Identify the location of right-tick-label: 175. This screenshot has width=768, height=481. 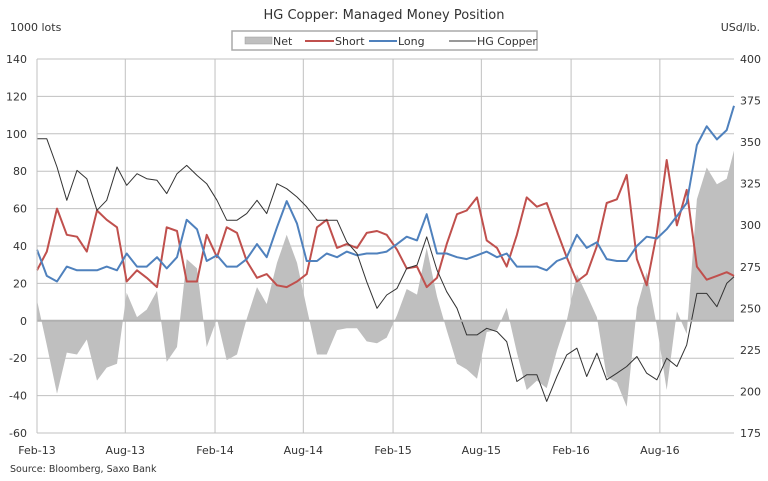
(750, 433).